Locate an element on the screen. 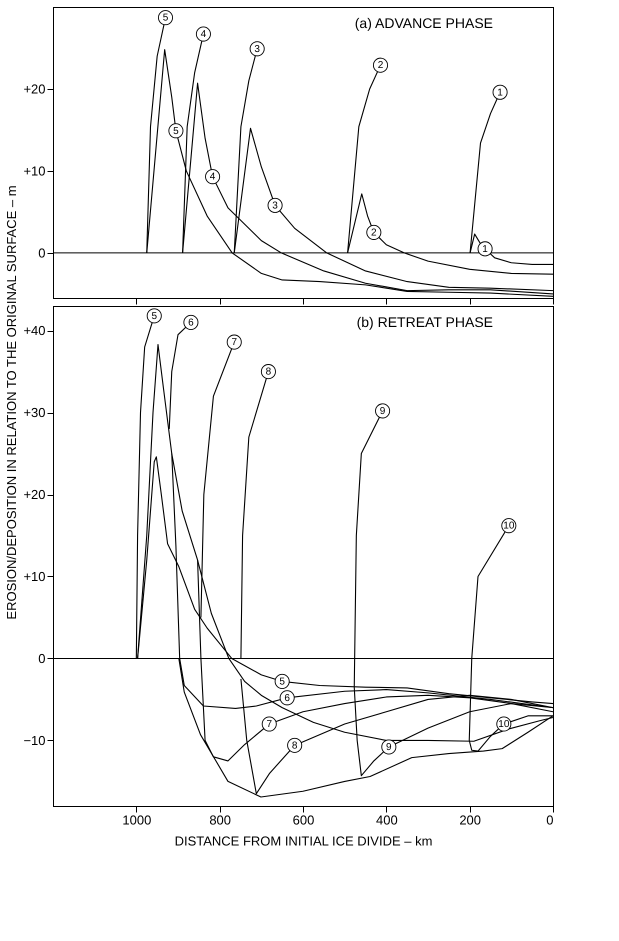 Image resolution: width=619 pixels, height=941 pixels. y-tick-label: +40 is located at coordinates (34, 330).